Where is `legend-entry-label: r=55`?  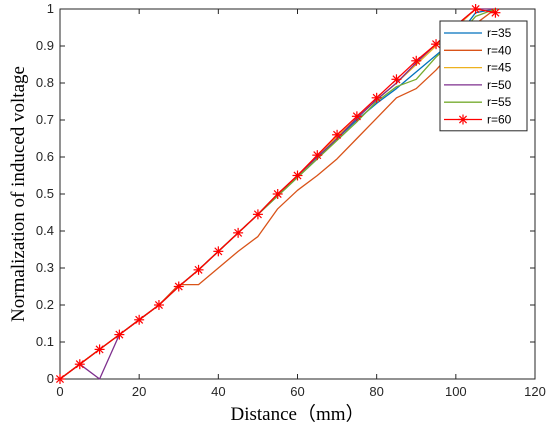 legend-entry-label: r=55 is located at coordinates (499, 102).